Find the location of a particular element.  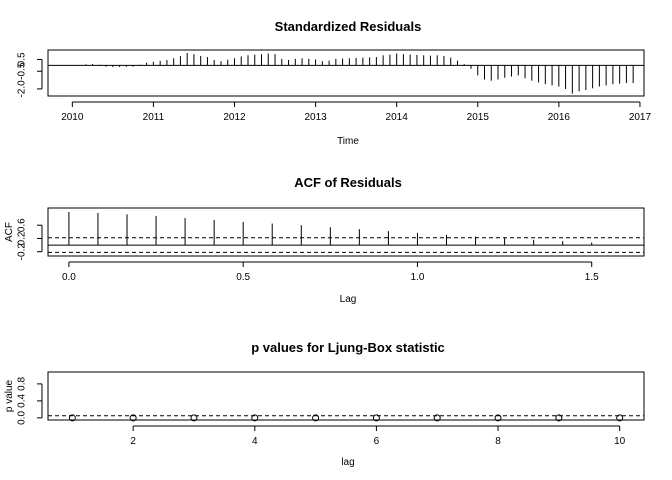

ljungbox-y-tick-label: 0.8 is located at coordinates (22, 384).